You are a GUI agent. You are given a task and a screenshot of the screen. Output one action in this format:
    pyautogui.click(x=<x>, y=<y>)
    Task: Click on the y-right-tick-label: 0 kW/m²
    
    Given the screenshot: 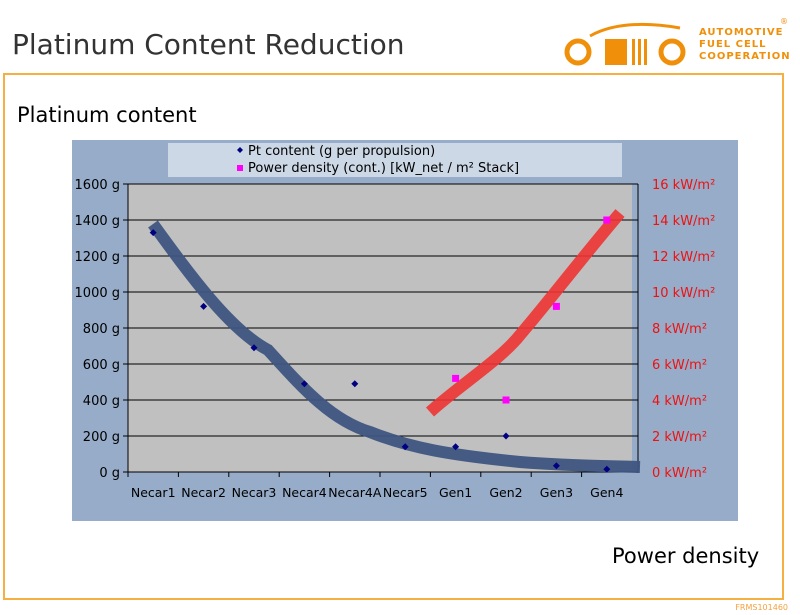 What is the action you would take?
    pyautogui.click(x=679, y=473)
    